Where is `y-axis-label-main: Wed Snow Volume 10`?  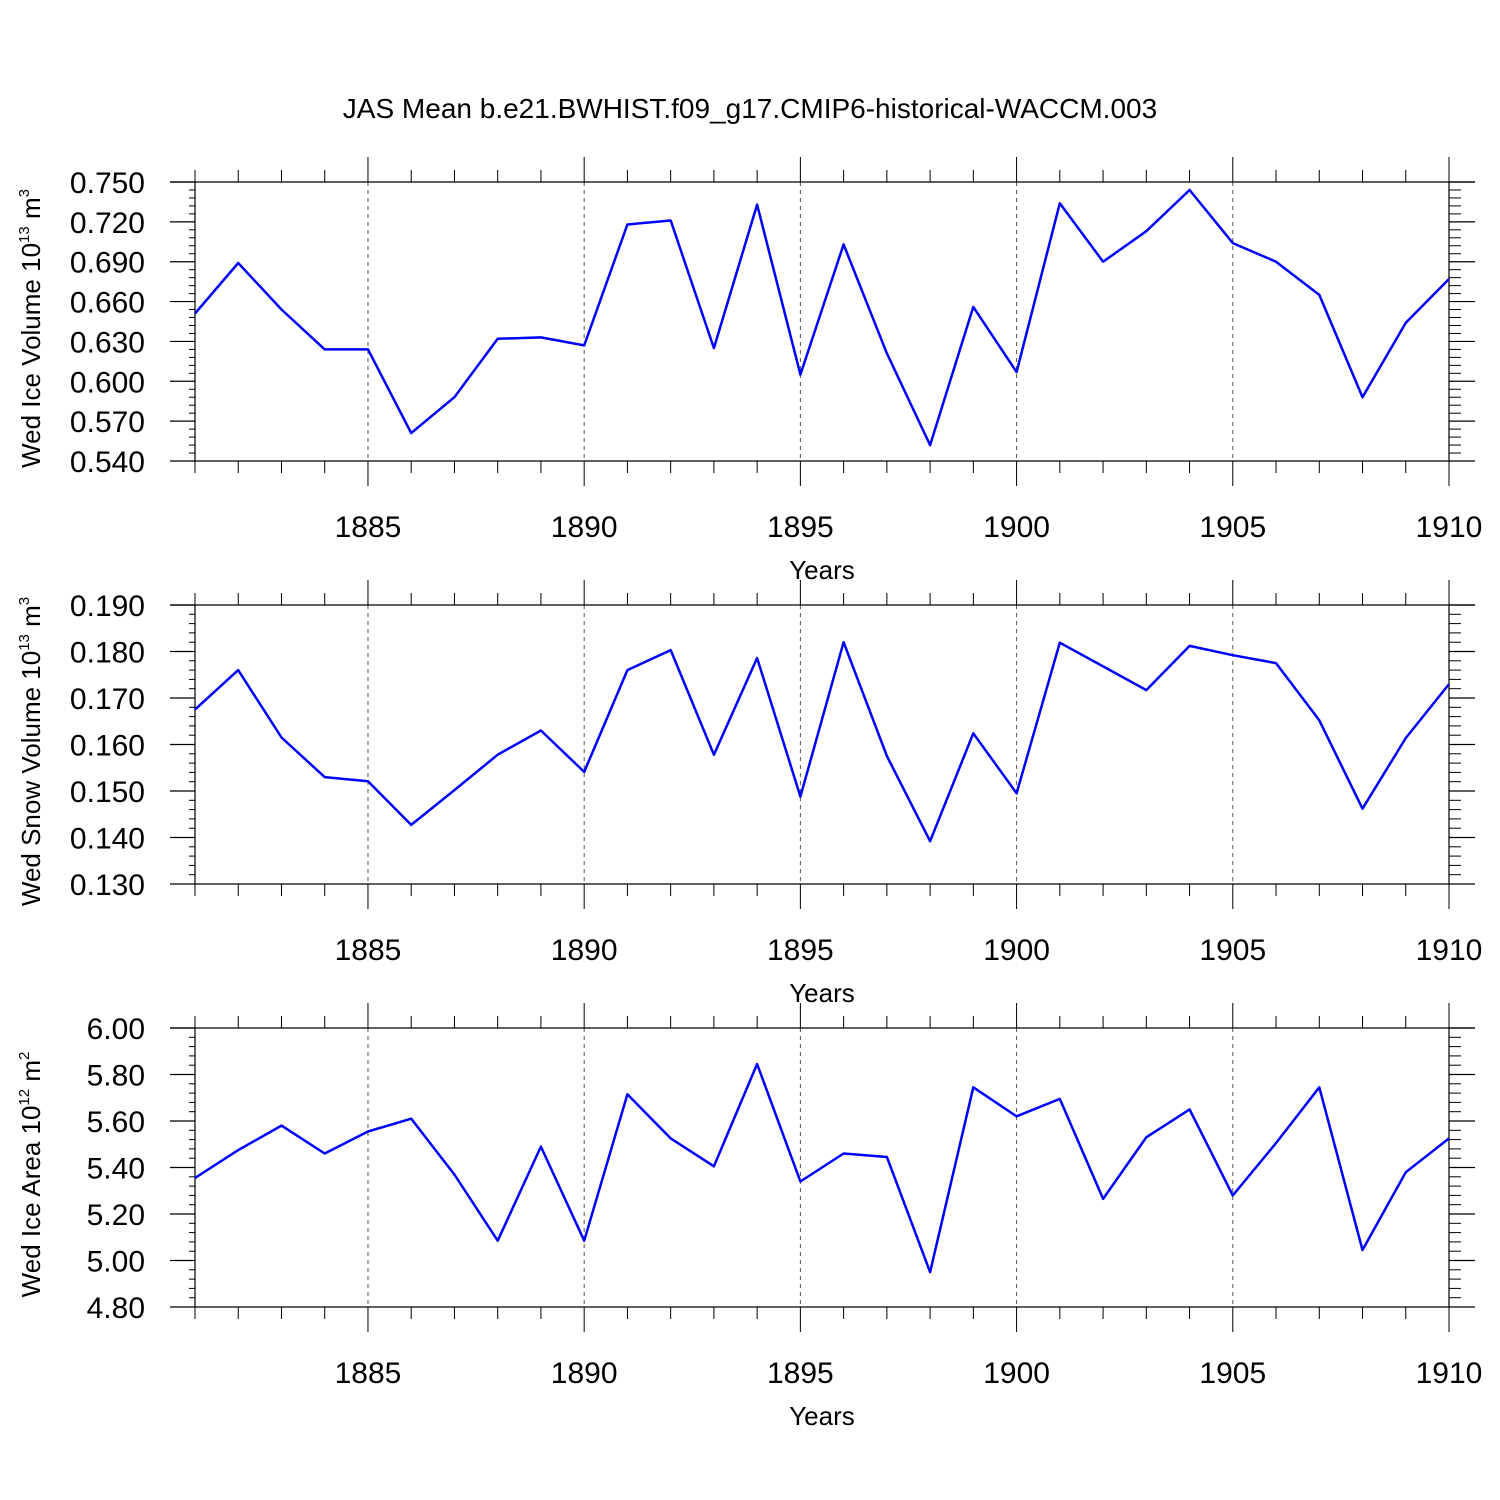 y-axis-label-main: Wed Snow Volume 10 is located at coordinates (31, 778).